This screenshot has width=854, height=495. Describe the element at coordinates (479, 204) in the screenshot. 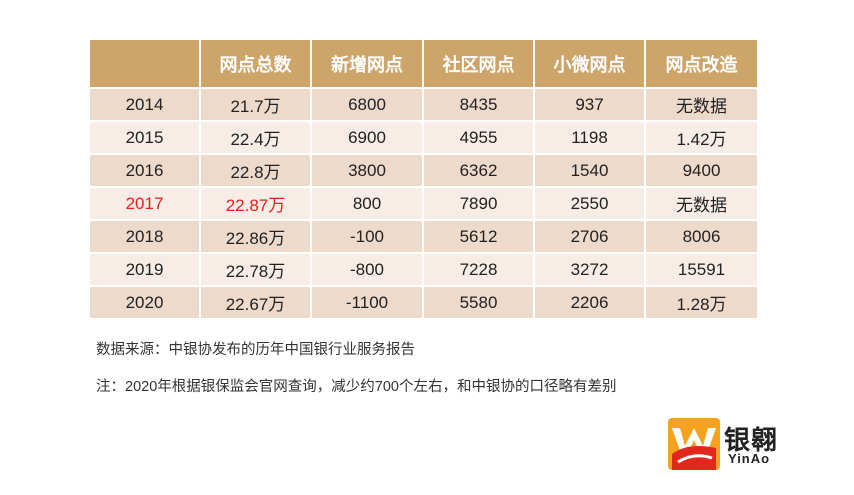

I see `cell-community: 7890` at that location.